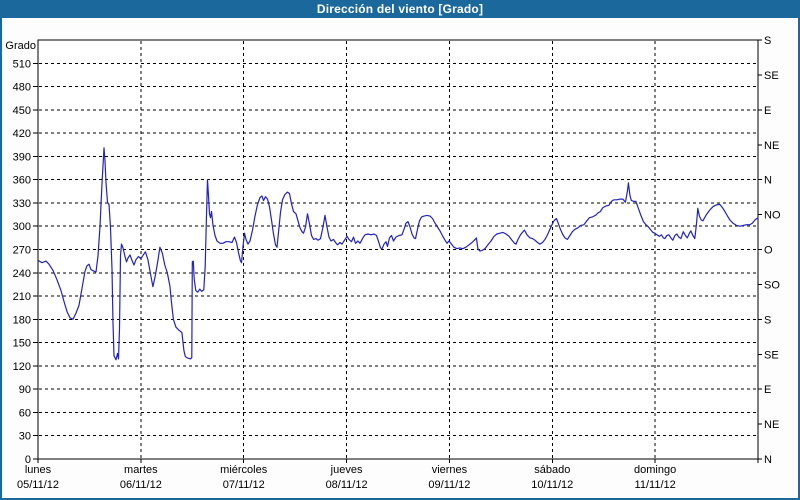  What do you see at coordinates (22, 274) in the screenshot?
I see `y-tick-label: 240` at bounding box center [22, 274].